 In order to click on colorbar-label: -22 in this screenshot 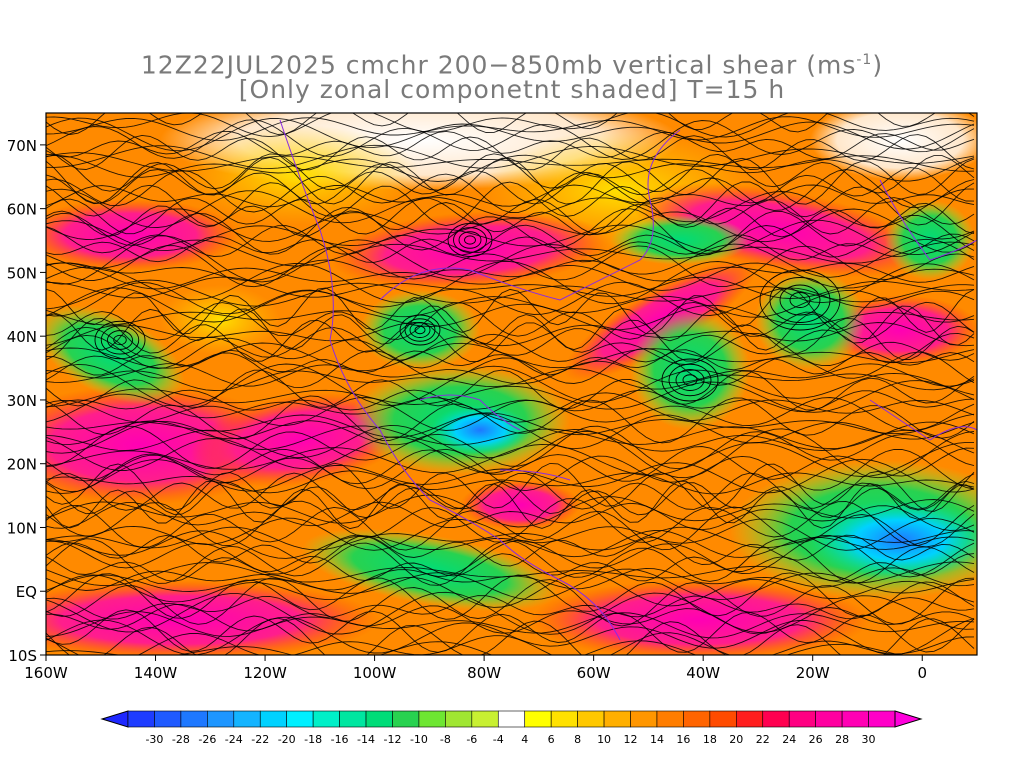, I will do `click(260, 739)`.